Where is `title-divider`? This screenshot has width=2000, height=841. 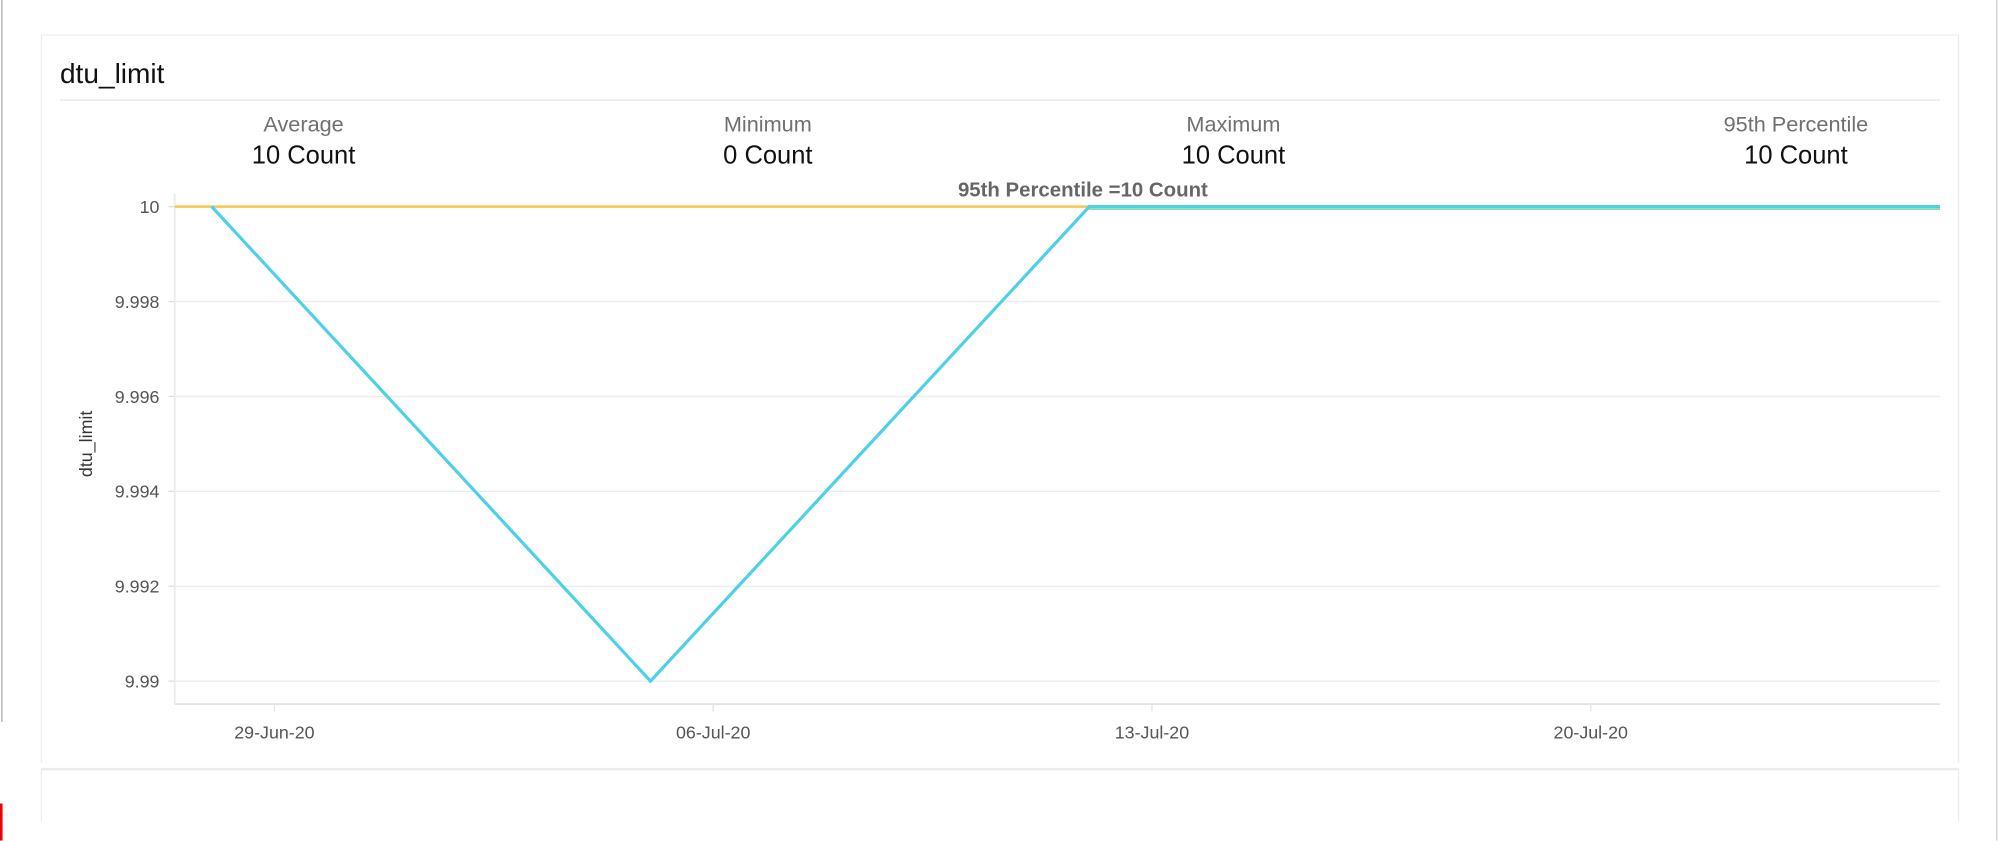
title-divider is located at coordinates (1000, 100).